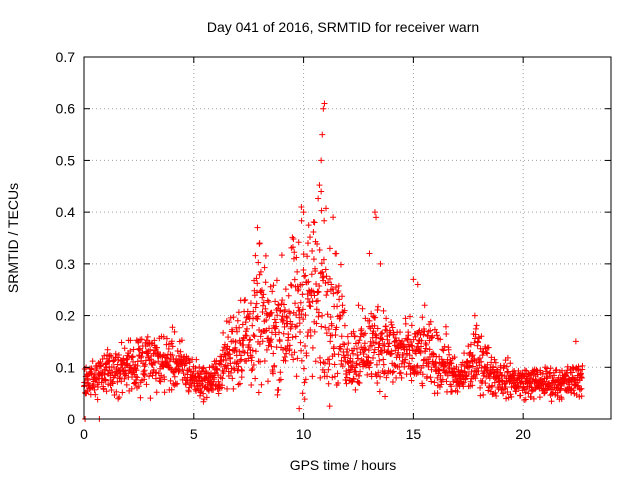 The image size is (640, 480). I want to click on y-tick-label: 0.4, so click(66, 212).